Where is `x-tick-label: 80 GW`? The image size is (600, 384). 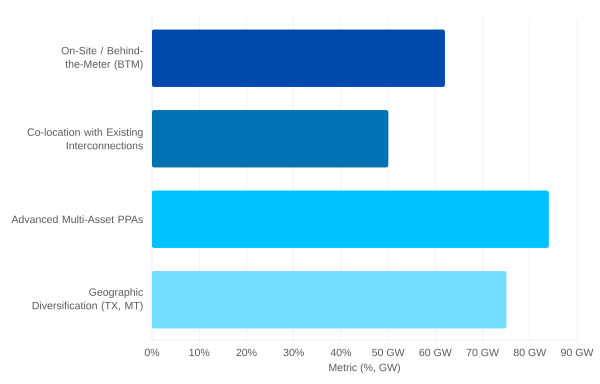 x-tick-label: 80 GW is located at coordinates (530, 352).